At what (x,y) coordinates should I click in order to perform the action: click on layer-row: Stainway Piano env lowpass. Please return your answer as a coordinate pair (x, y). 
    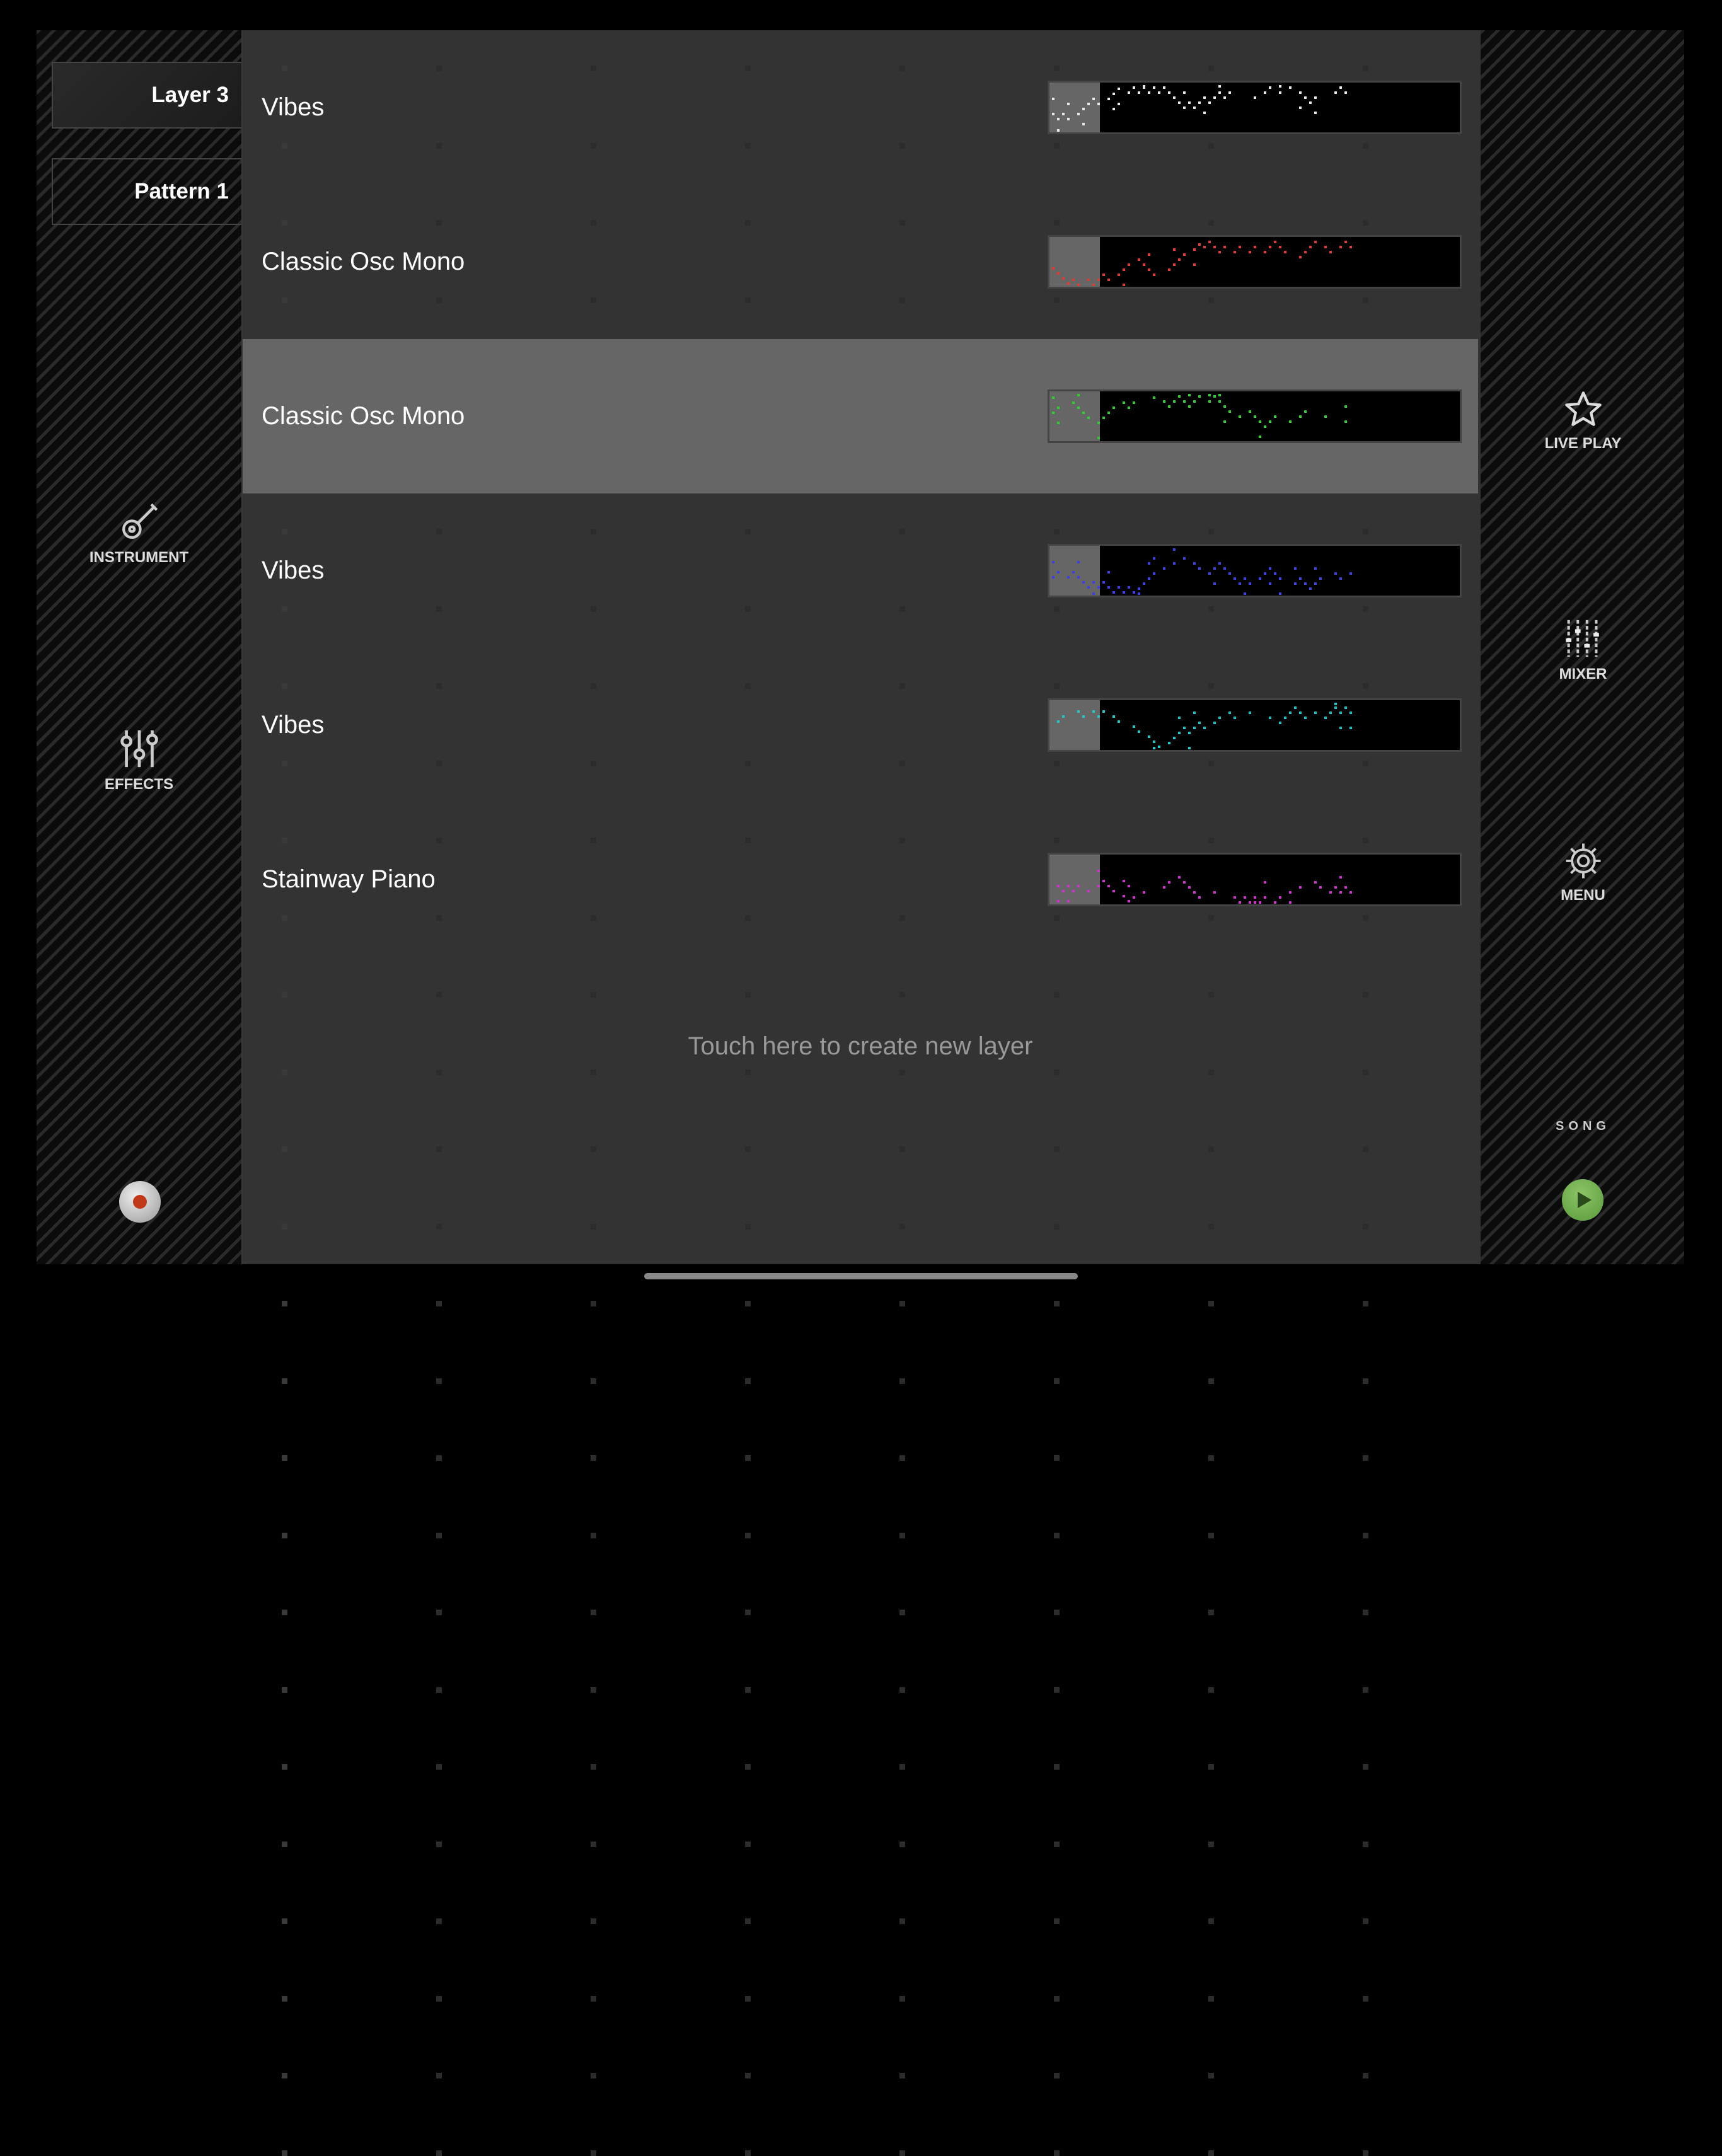
    Looking at the image, I should click on (861, 880).